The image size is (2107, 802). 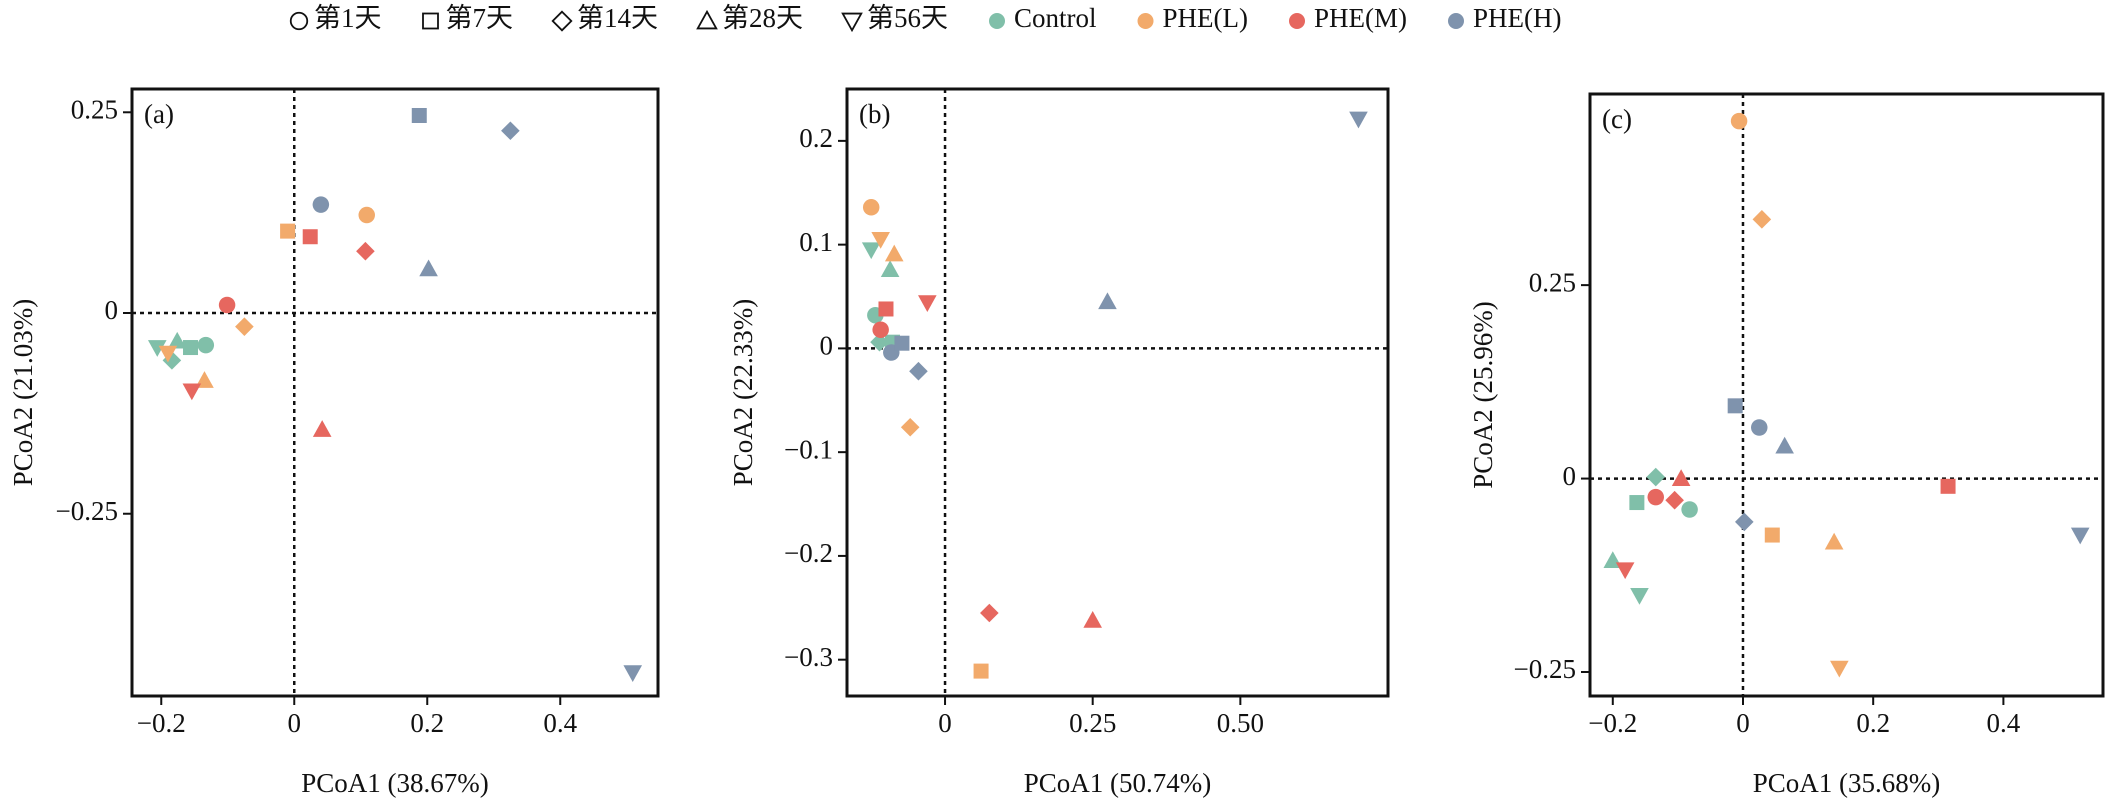 I want to click on x-axis-label: PCoA1 (38.67%), so click(x=395, y=783).